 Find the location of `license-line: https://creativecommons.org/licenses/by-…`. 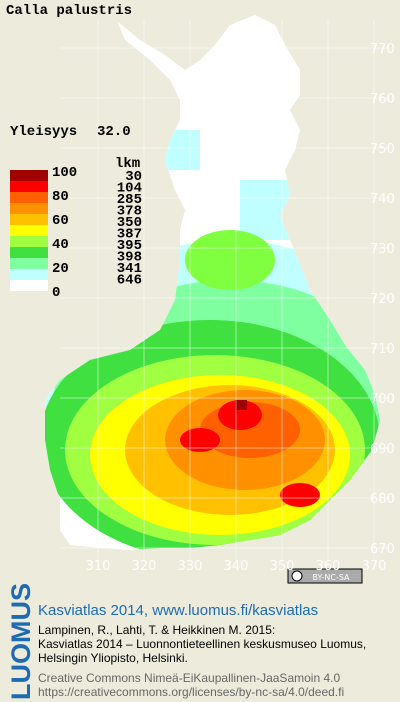

license-line: https://creativecommons.org/licenses/by-… is located at coordinates (191, 692).